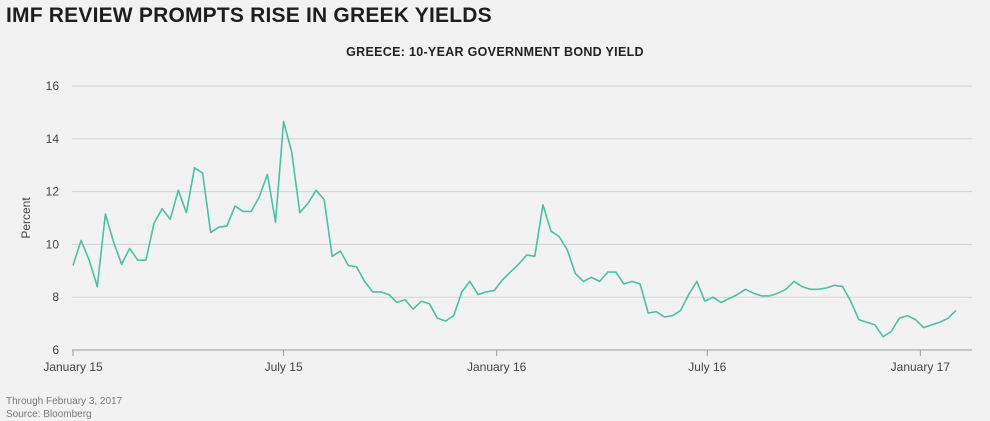  Describe the element at coordinates (53, 86) in the screenshot. I see `y-tick-label-16: 16` at that location.